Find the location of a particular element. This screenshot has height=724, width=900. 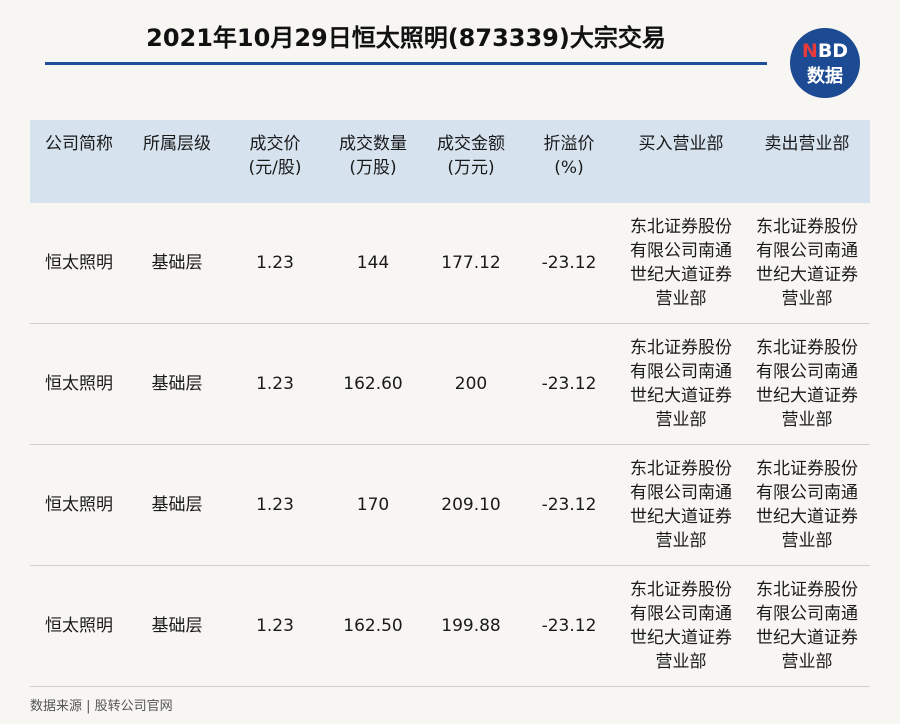

nbd-logo: NBD 数据 is located at coordinates (825, 63).